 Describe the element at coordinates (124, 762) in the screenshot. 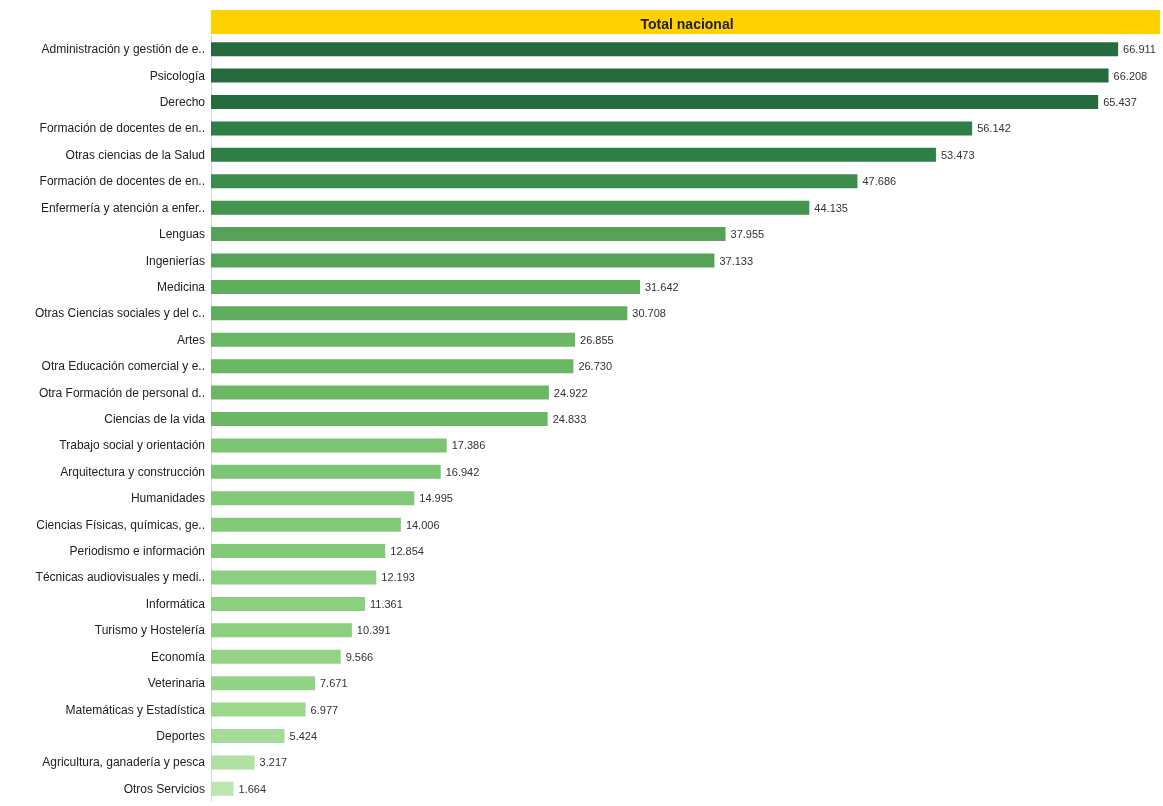

I see `y-tick-label: Agricultura, ganadería y pesca` at that location.